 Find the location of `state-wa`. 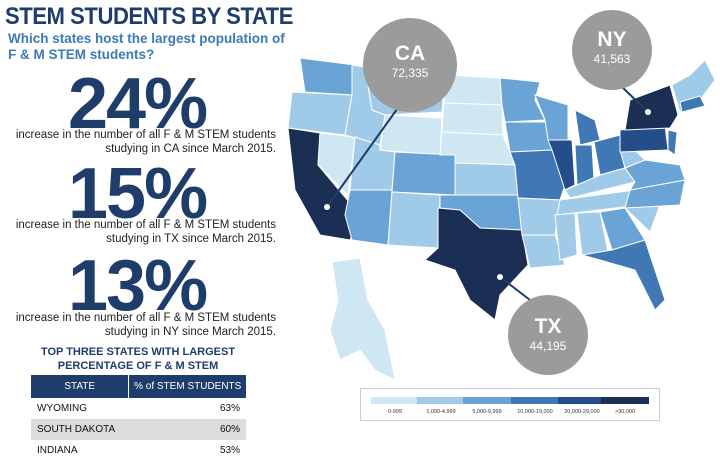

state-wa is located at coordinates (327, 76).